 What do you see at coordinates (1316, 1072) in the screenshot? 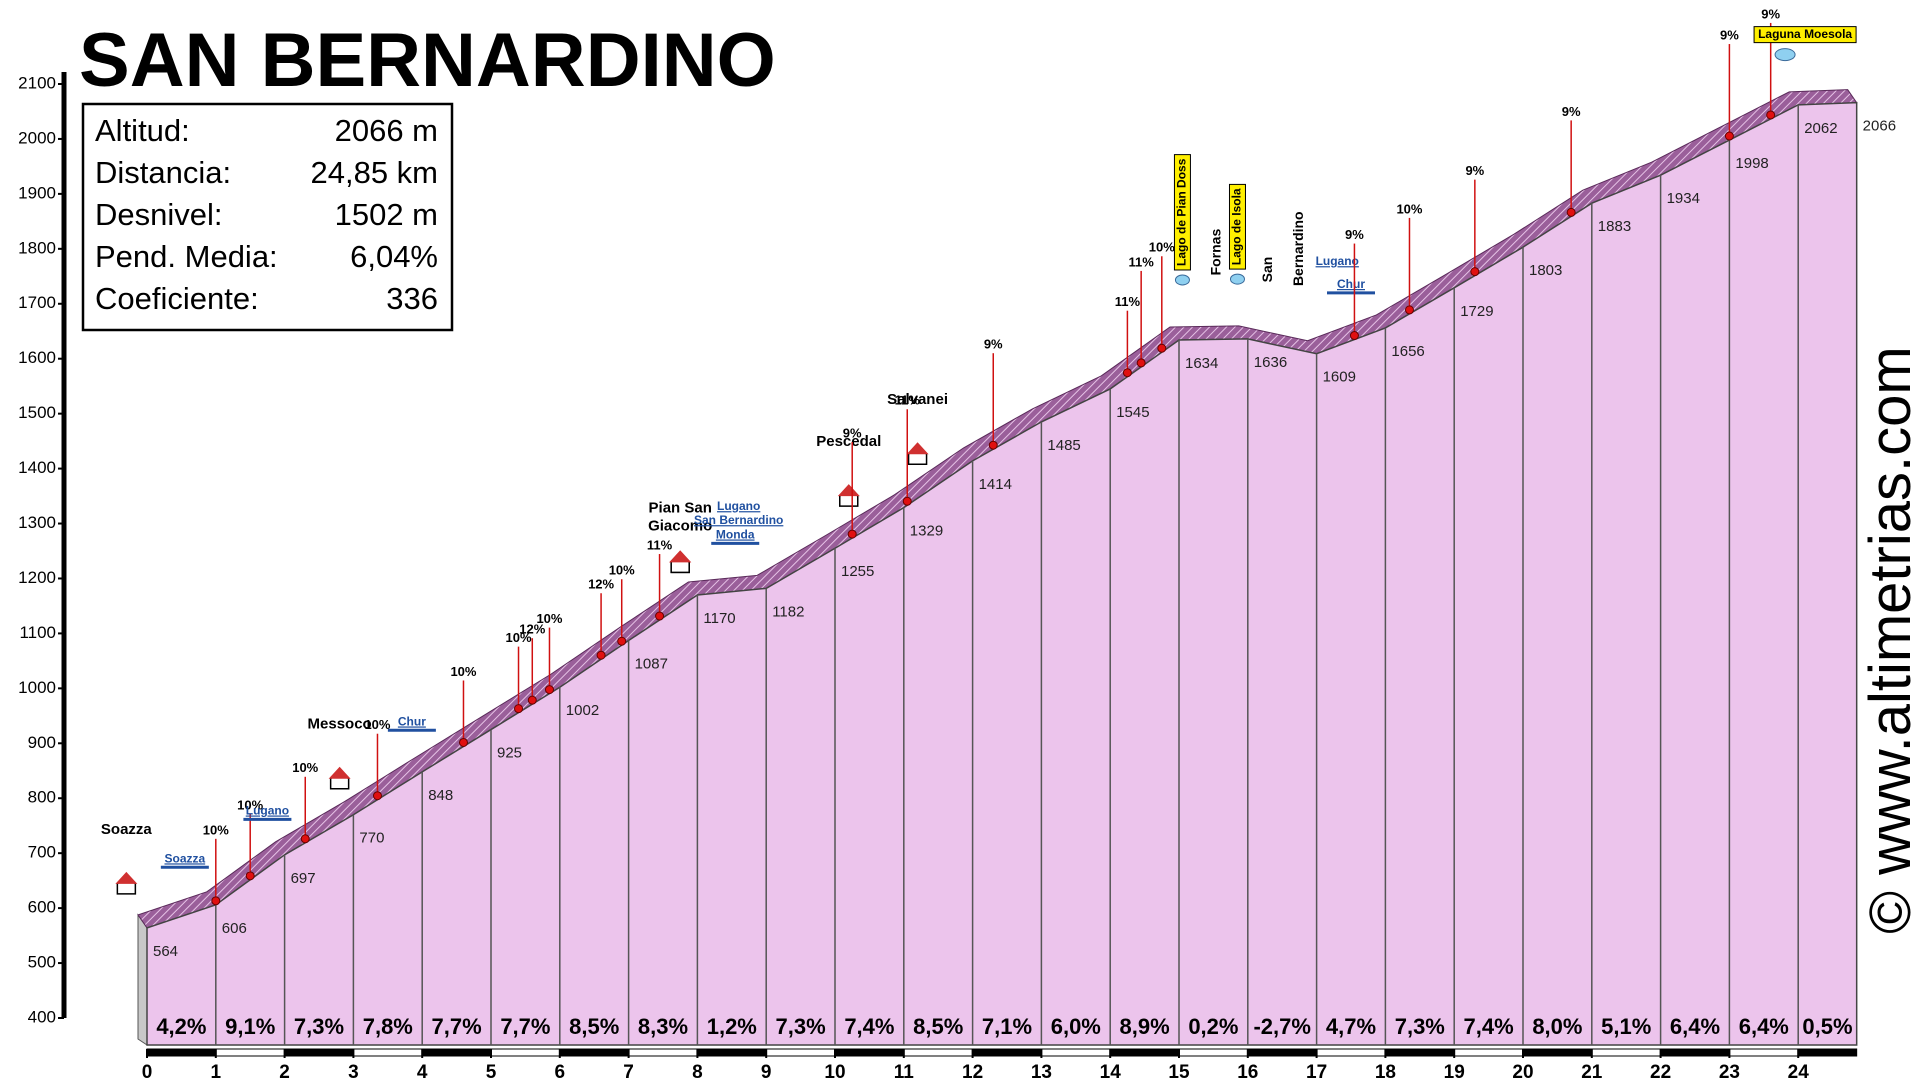
I see `x-tick-label: 17` at bounding box center [1316, 1072].